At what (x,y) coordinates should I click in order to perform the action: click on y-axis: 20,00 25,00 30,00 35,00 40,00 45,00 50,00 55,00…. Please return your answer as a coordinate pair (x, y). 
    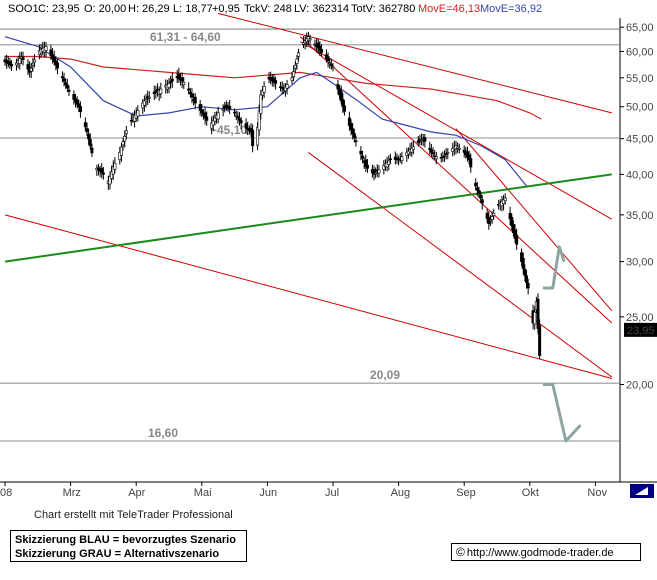
    Looking at the image, I should click on (637, 207).